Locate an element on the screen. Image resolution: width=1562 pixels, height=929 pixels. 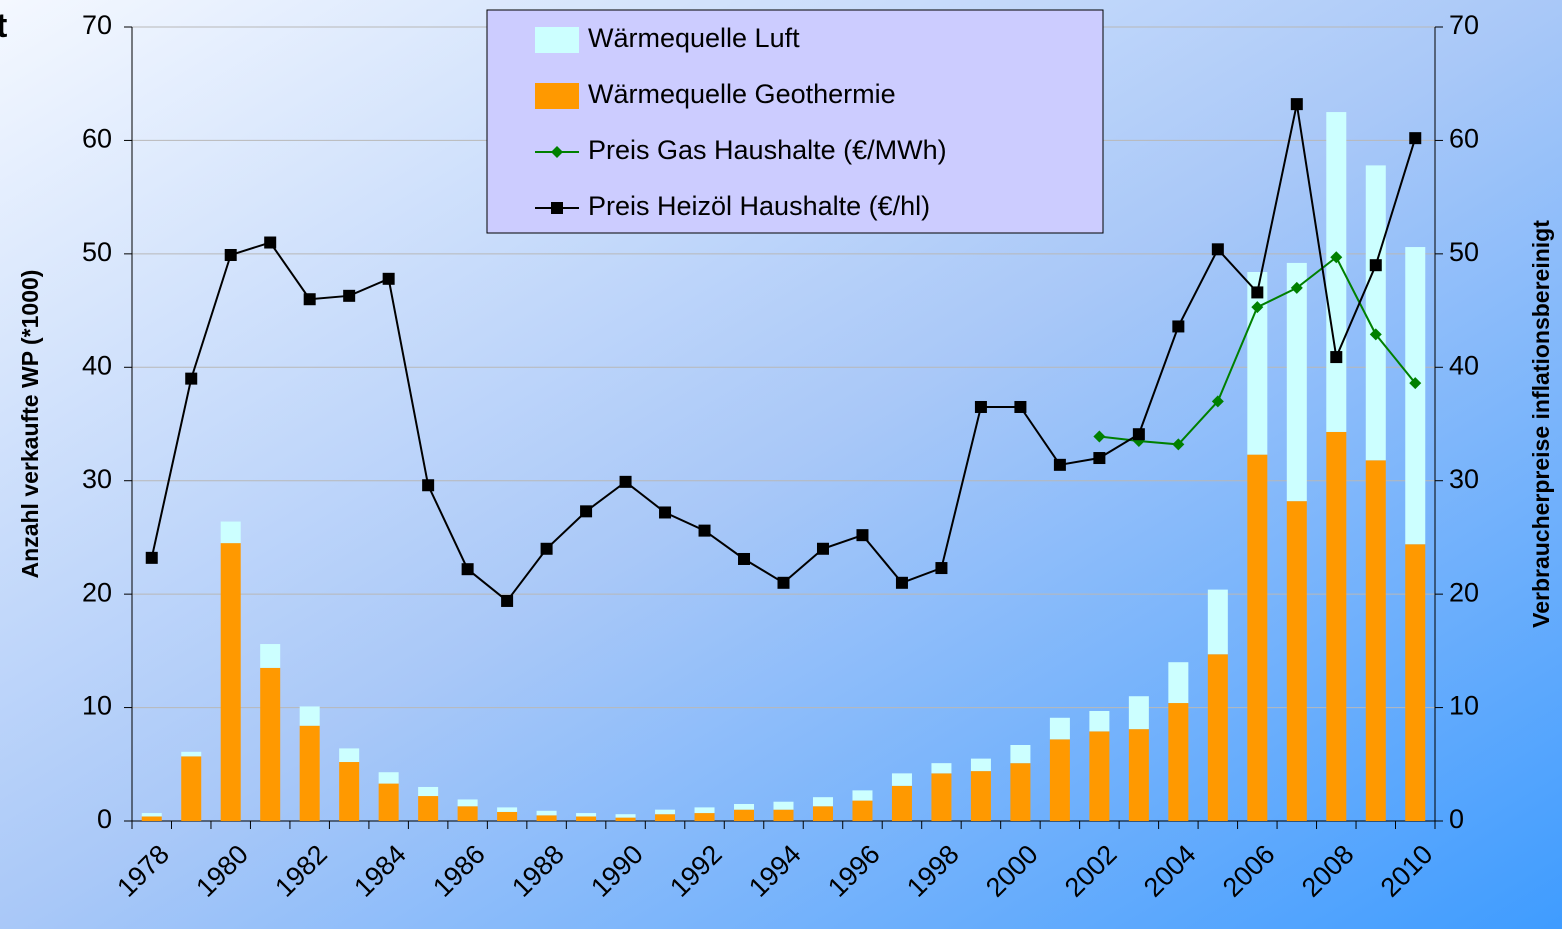
y-tick-label: 20 is located at coordinates (97, 592).